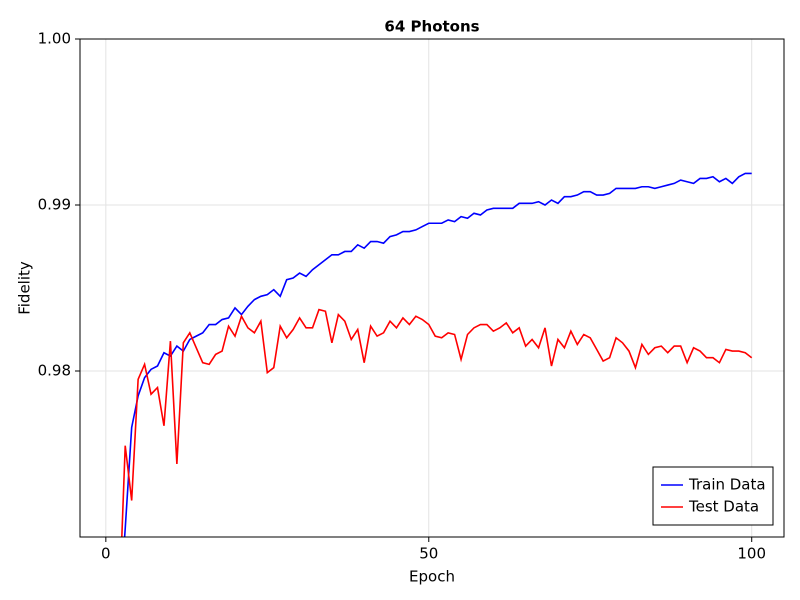  What do you see at coordinates (106, 554) in the screenshot?
I see `x-tick-label: 0` at bounding box center [106, 554].